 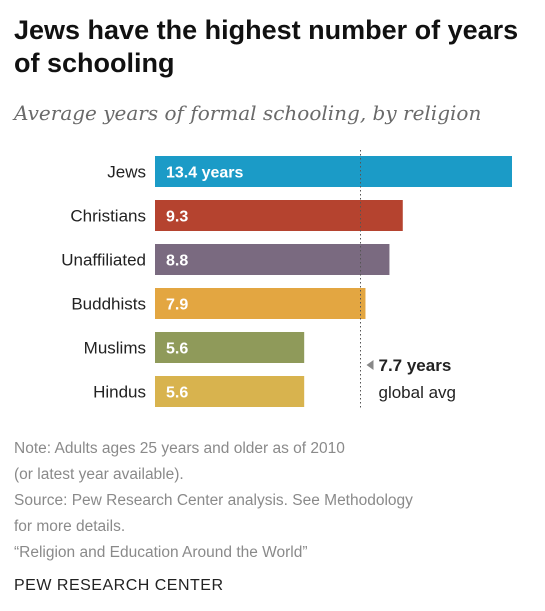 I want to click on value-label: 13.4 years, so click(x=205, y=173).